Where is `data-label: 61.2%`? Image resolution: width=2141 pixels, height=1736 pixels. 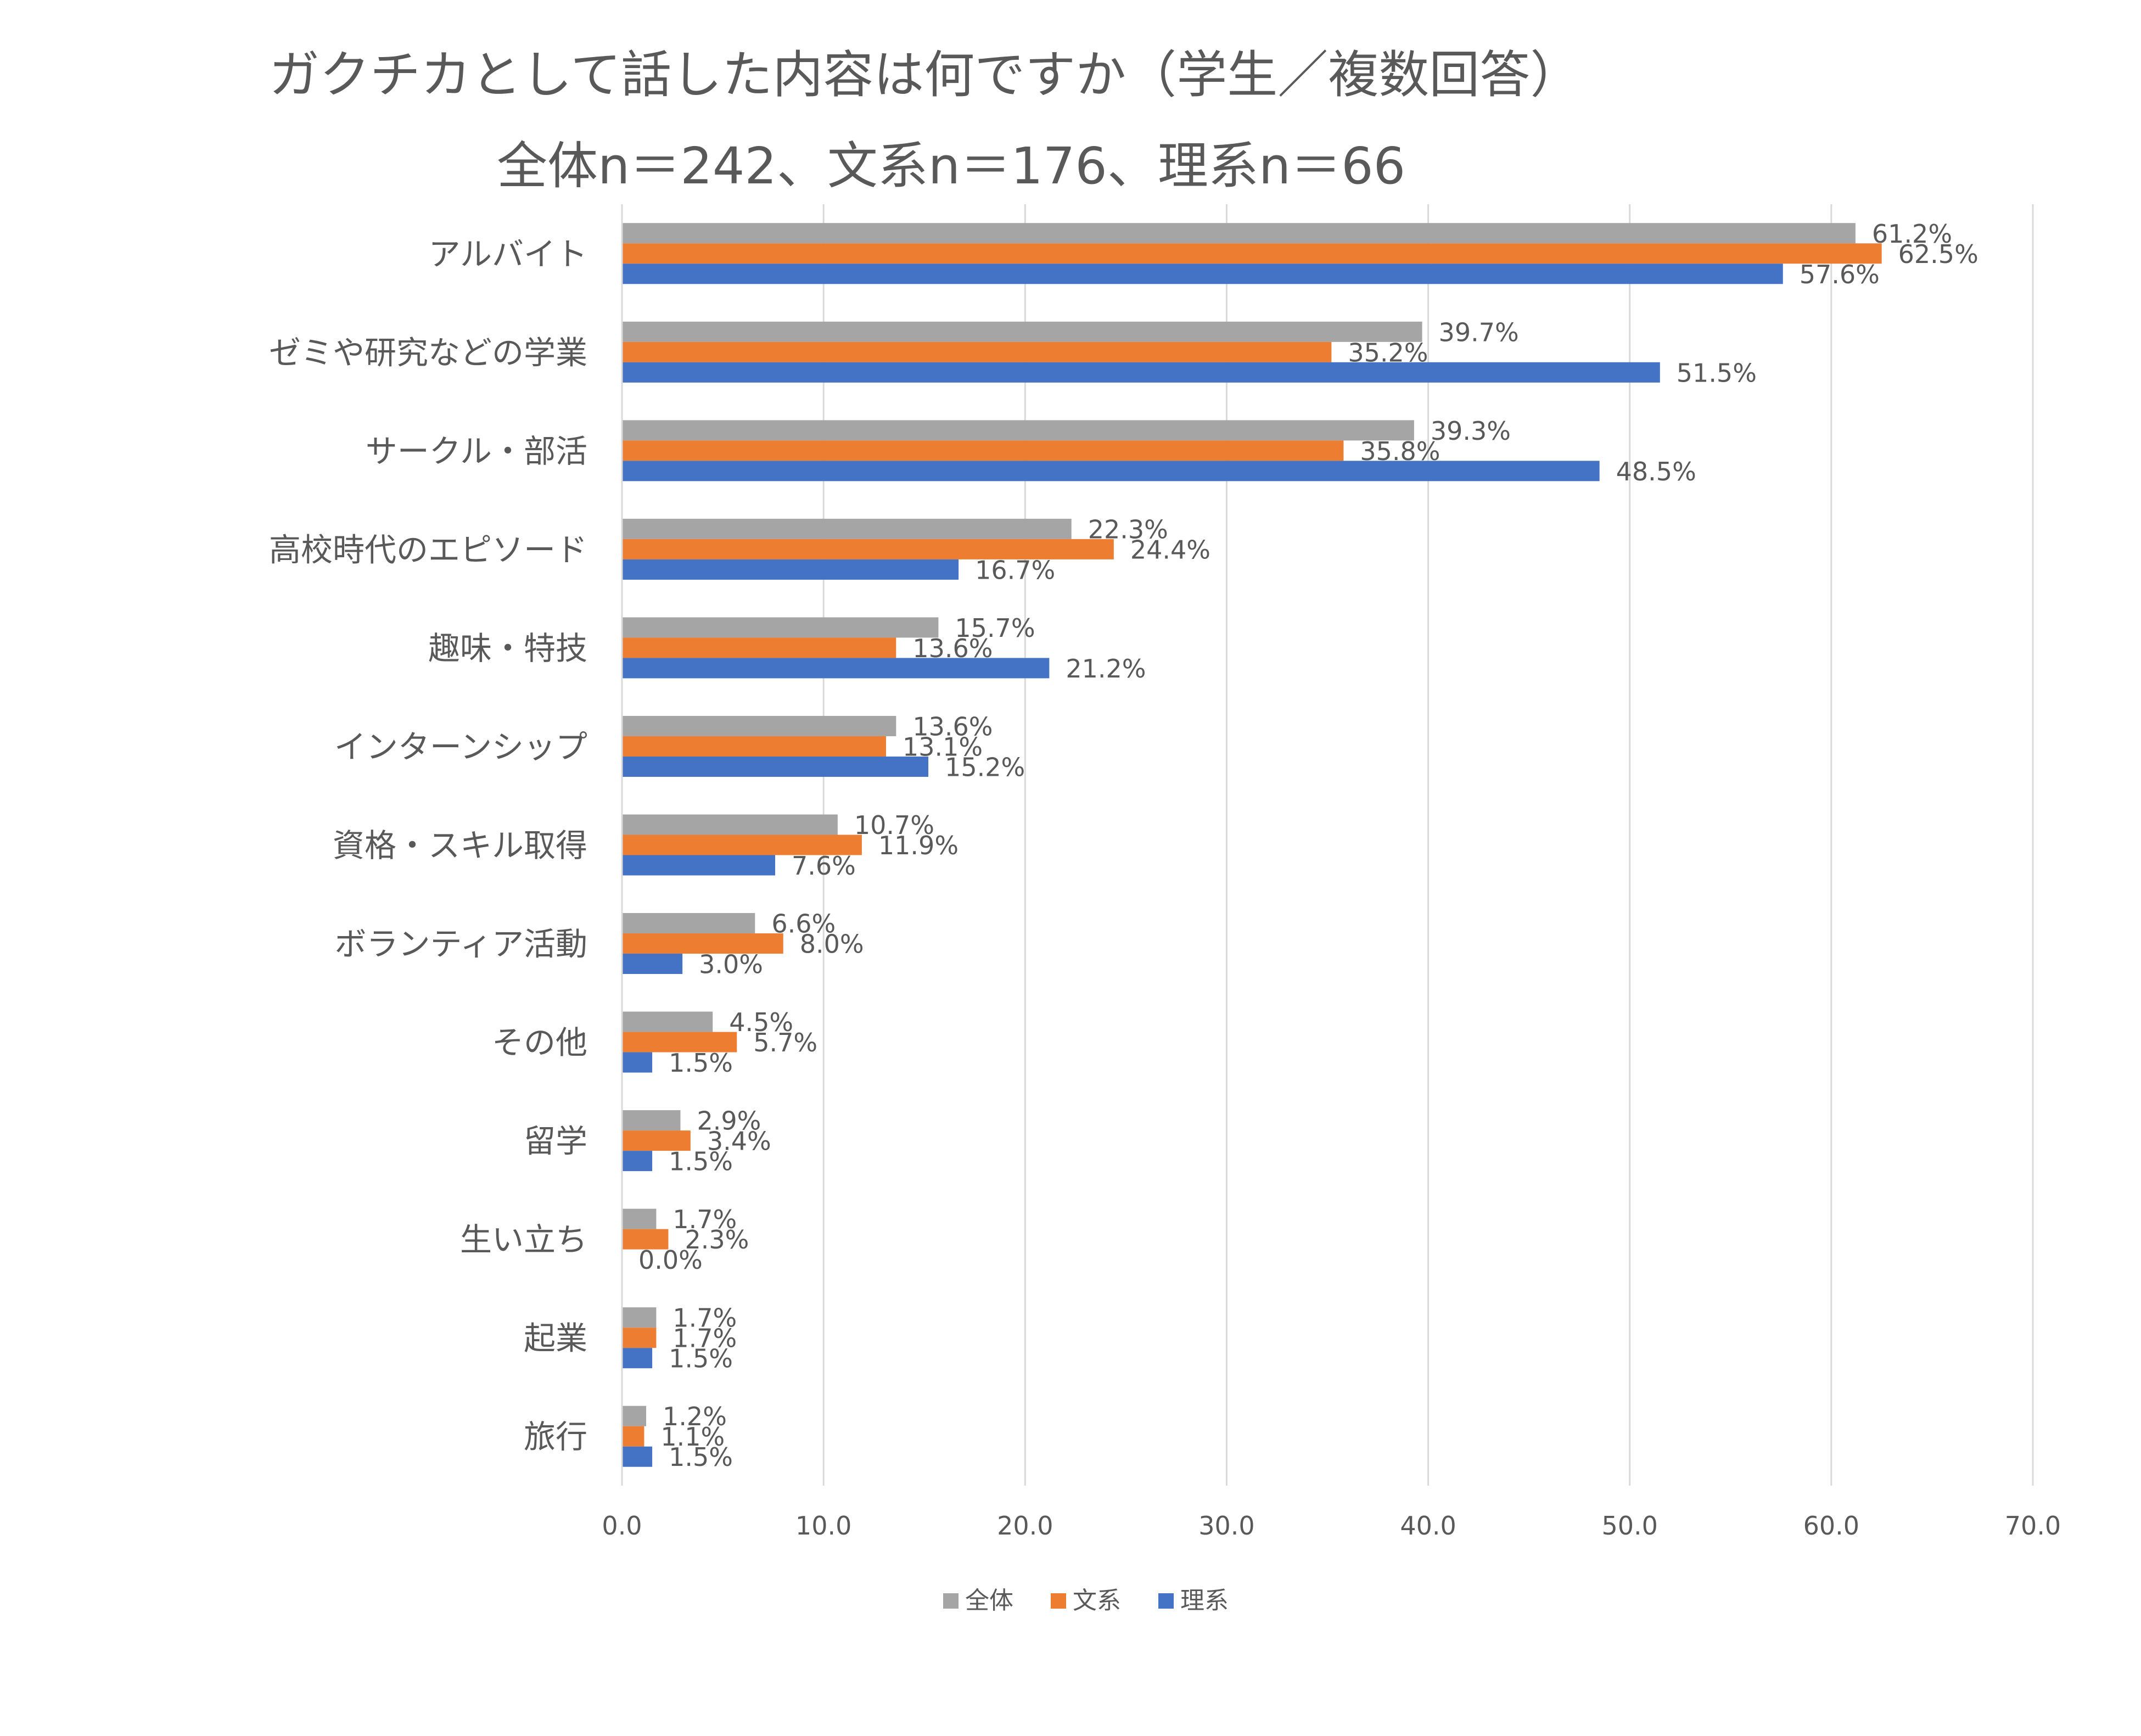
data-label: 61.2% is located at coordinates (1912, 234).